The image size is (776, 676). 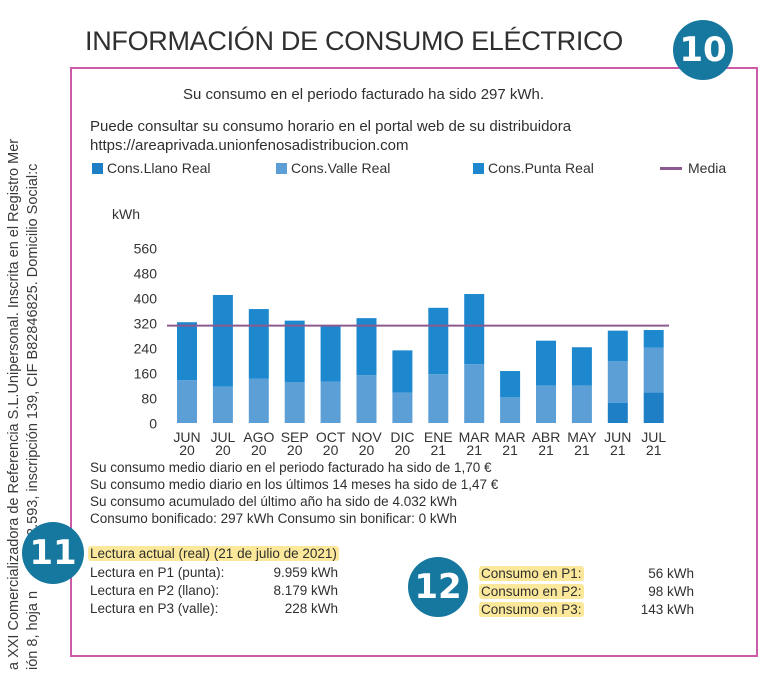 What do you see at coordinates (305, 590) in the screenshot?
I see `reading-row-p2-value: 8.179 kWh` at bounding box center [305, 590].